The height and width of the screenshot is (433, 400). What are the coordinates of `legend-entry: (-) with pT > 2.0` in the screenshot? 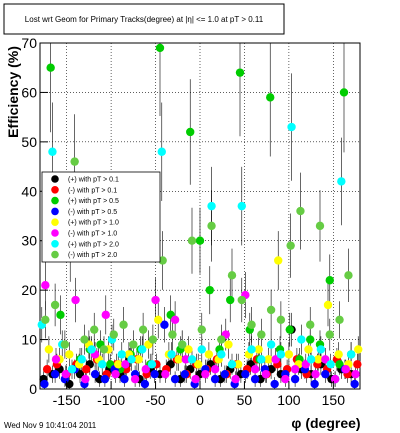 It's located at (92, 255).